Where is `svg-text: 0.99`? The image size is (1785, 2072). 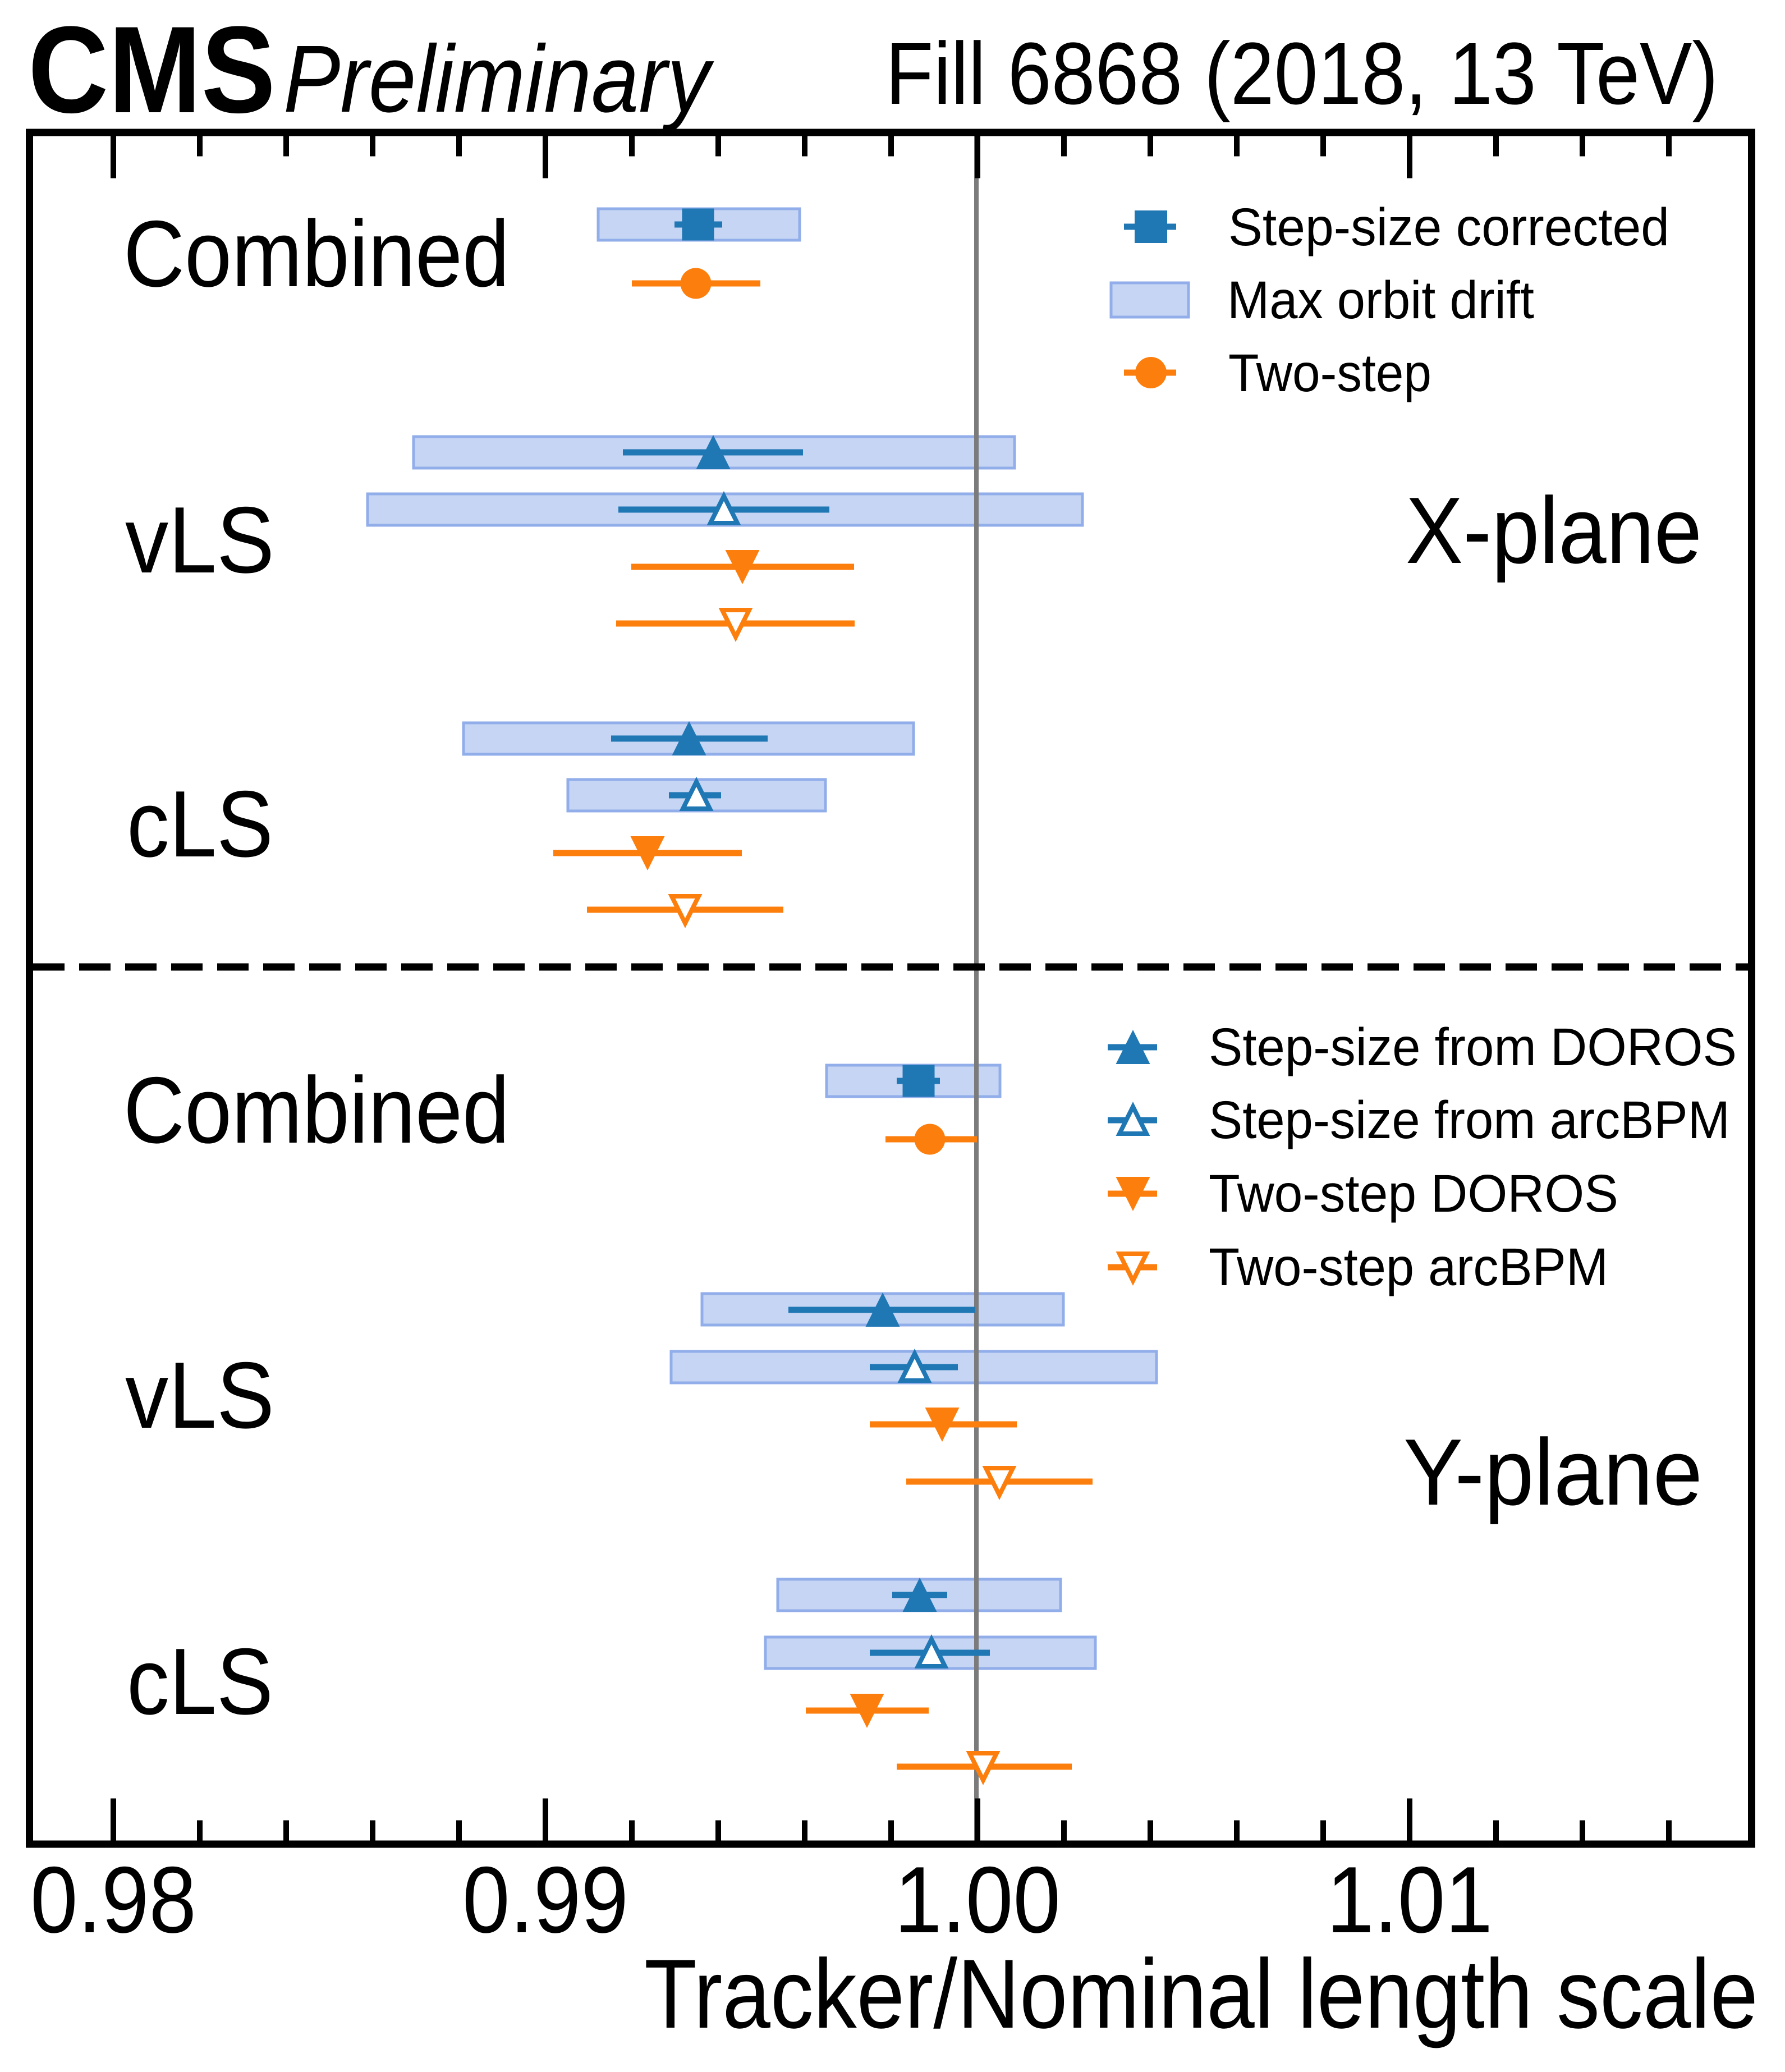
svg-text: 0.99 is located at coordinates (545, 1900).